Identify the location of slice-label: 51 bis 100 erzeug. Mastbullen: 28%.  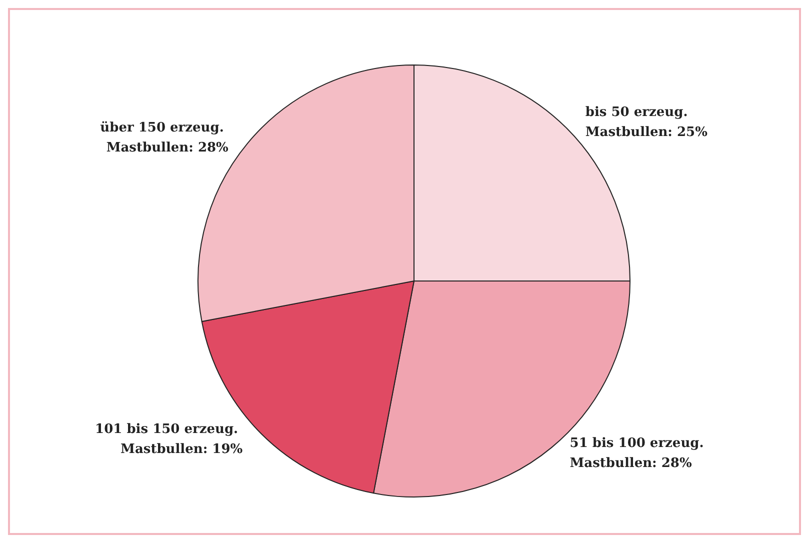
(639, 454).